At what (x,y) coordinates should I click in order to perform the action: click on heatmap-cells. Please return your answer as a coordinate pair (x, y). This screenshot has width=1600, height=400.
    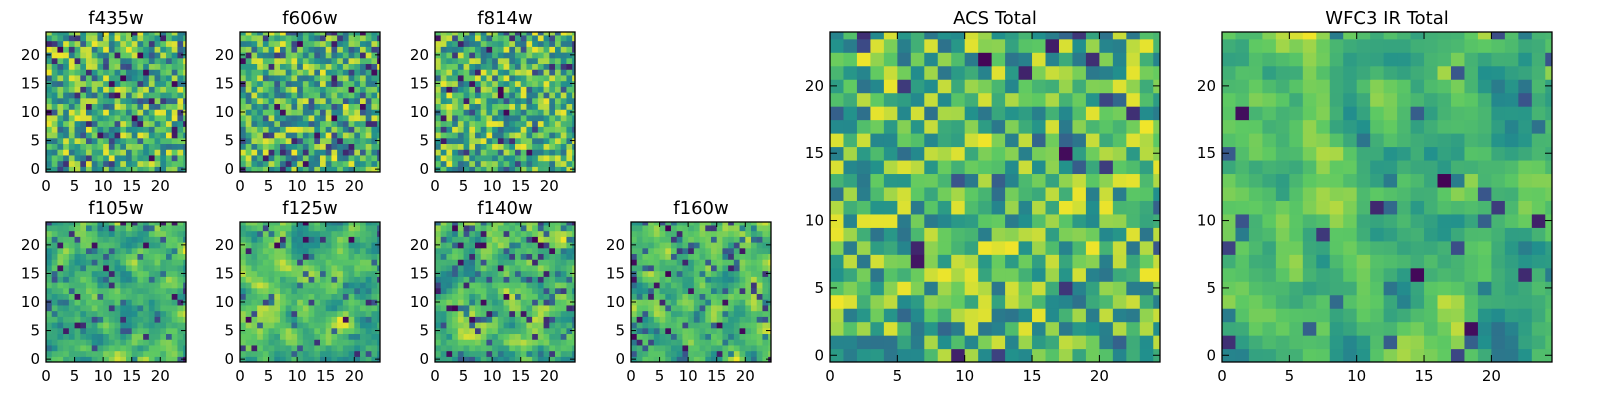
    Looking at the image, I should click on (116, 292).